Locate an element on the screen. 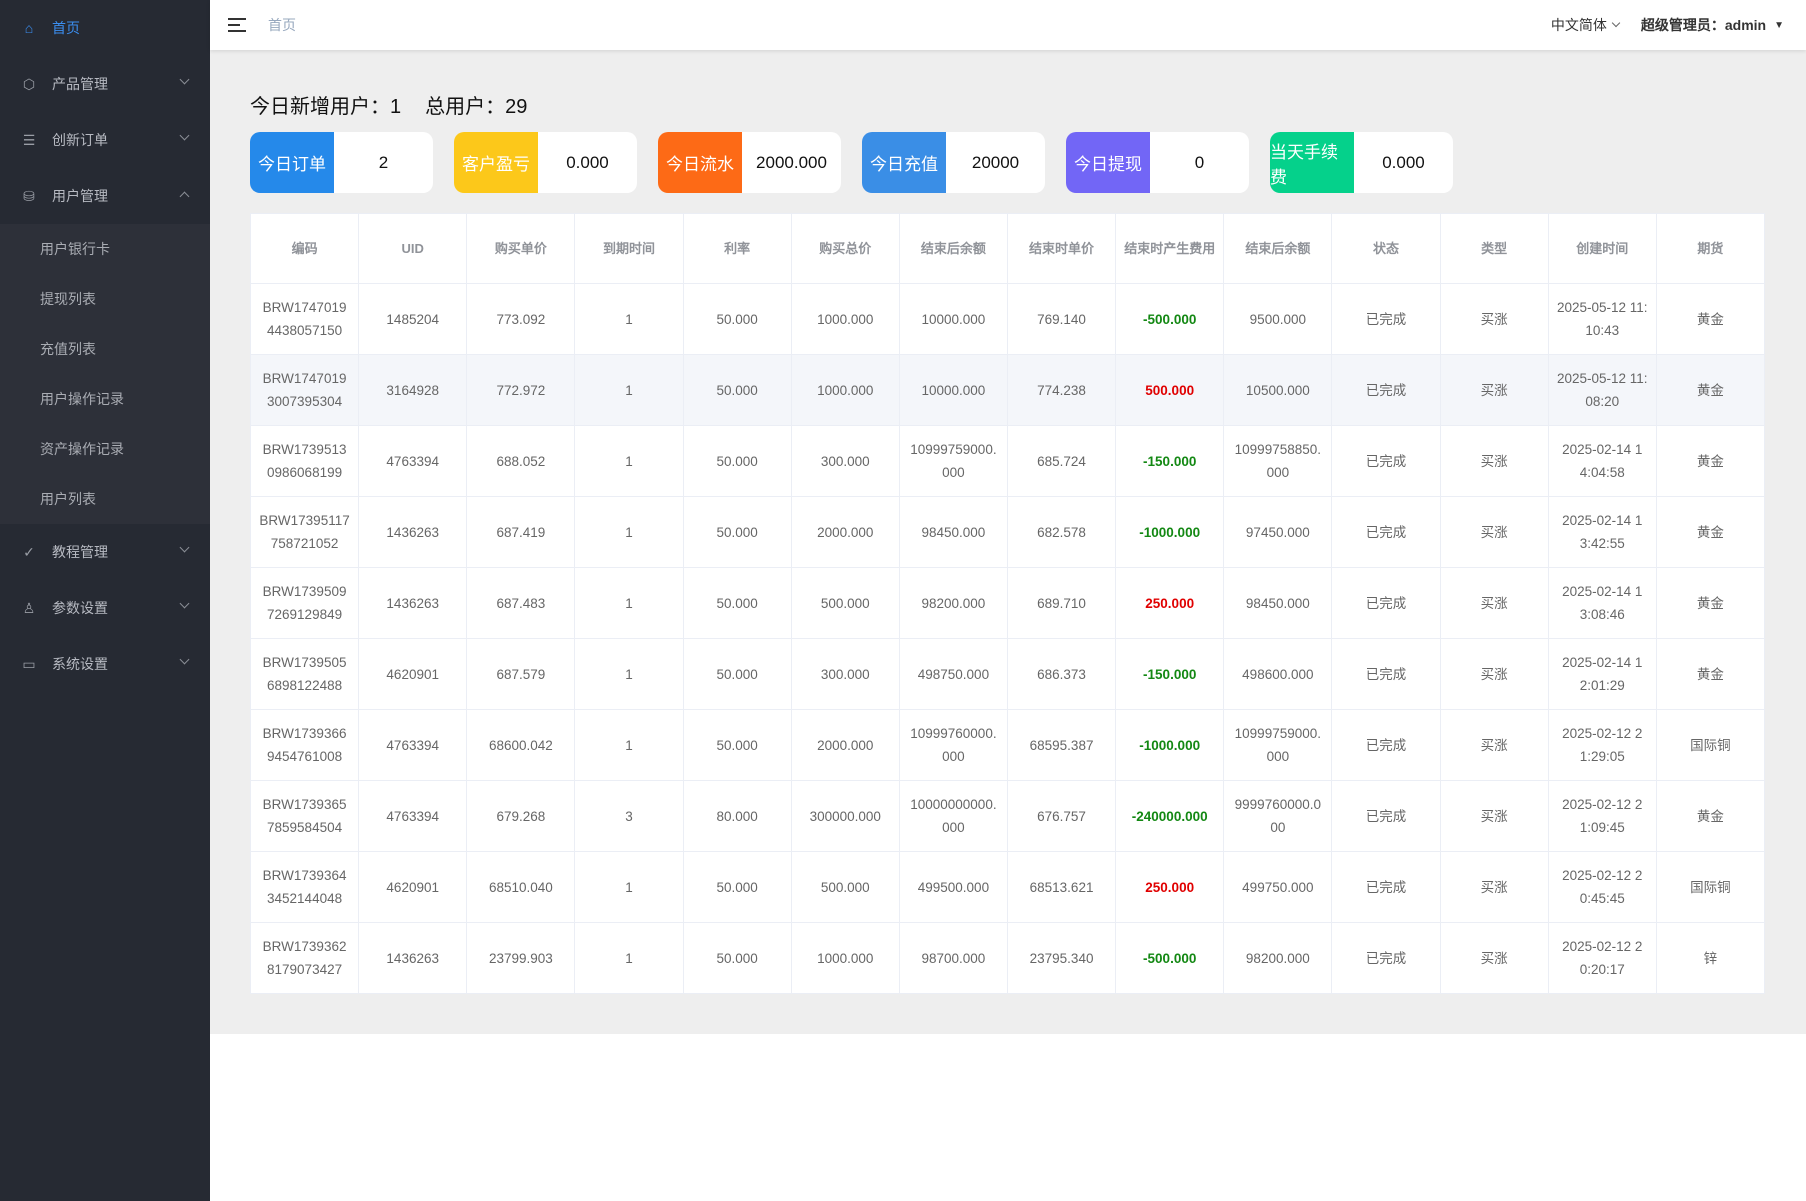  table-cell: 500.000 is located at coordinates (1170, 390).